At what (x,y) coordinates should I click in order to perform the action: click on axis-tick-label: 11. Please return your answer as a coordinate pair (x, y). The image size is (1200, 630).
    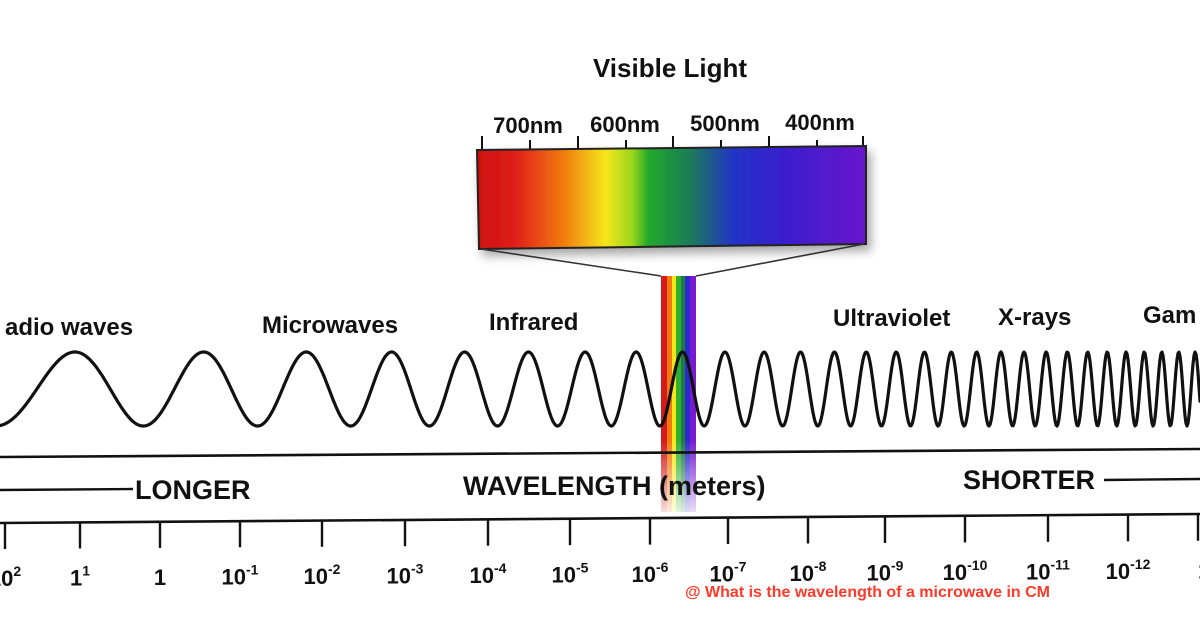
    Looking at the image, I should click on (80, 577).